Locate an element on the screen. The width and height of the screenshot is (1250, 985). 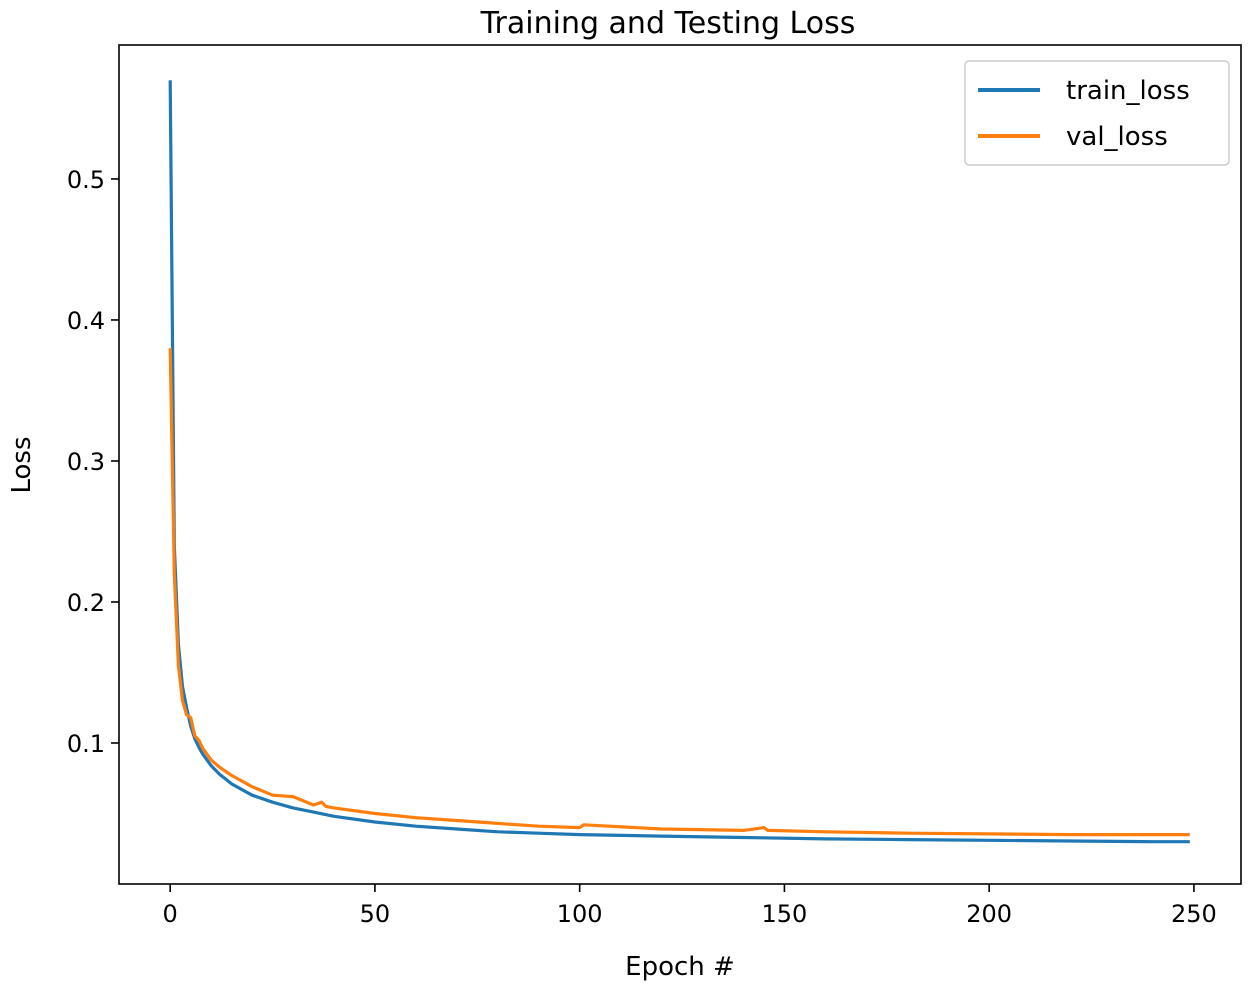
y-axis-ticks: 0.1 0.2 0.3 0.4 0.5 is located at coordinates (93, 462).